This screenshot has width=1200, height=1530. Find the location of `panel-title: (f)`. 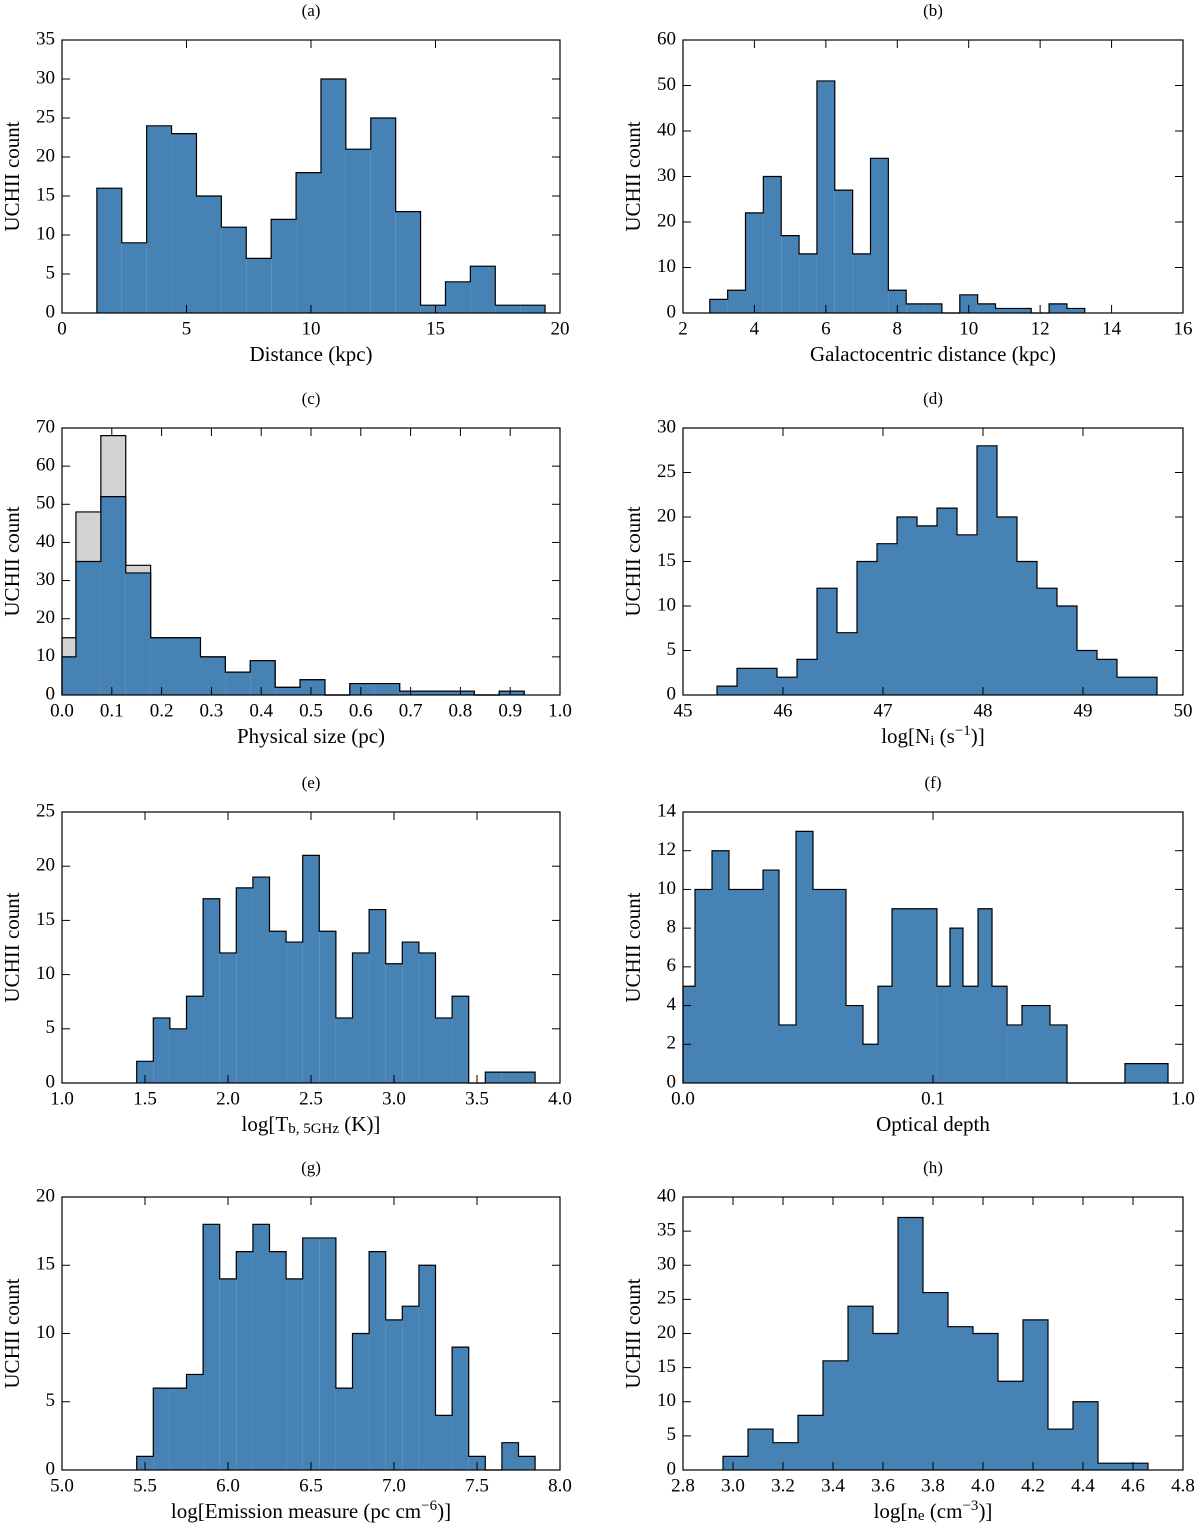

panel-title: (f) is located at coordinates (933, 782).